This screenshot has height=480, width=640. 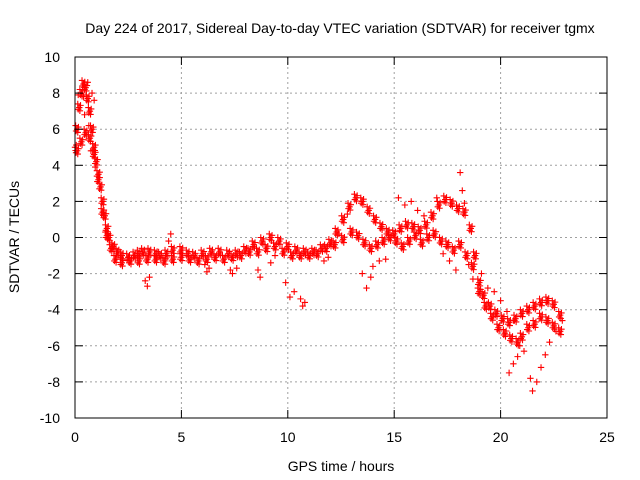 I want to click on x-tick-label: 10, so click(x=288, y=437).